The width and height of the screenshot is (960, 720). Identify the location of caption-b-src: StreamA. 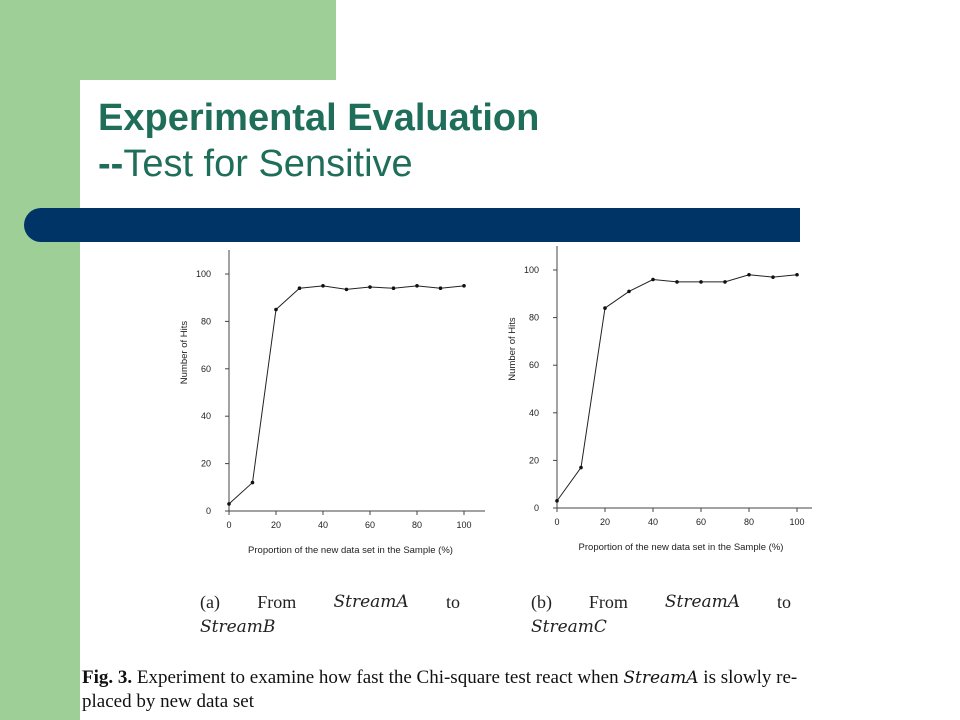
(702, 602).